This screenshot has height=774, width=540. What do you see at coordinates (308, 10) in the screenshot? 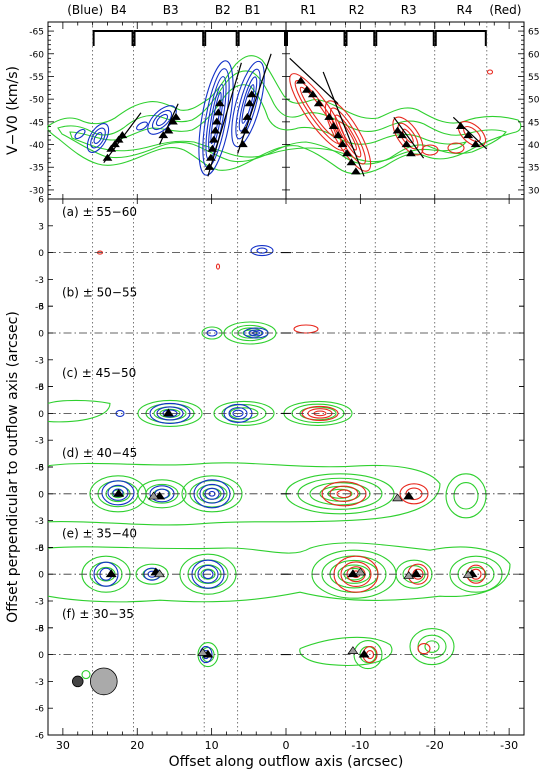
I see `top-label-r1: R1` at bounding box center [308, 10].